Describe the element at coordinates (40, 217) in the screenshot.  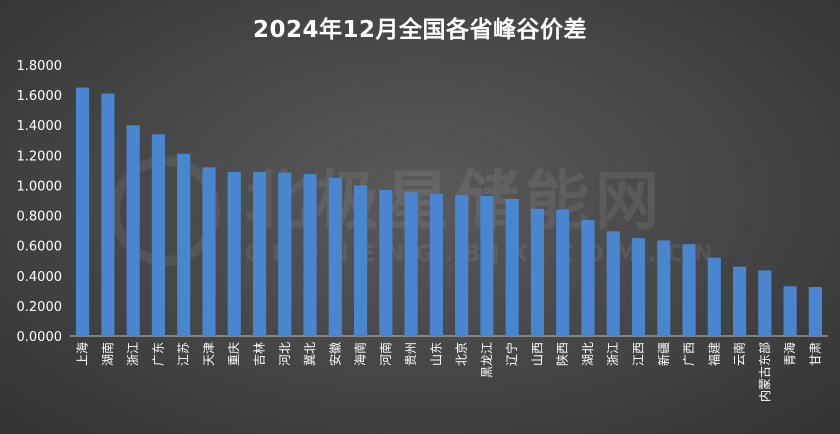
I see `y-tick-label: 0.8000` at that location.